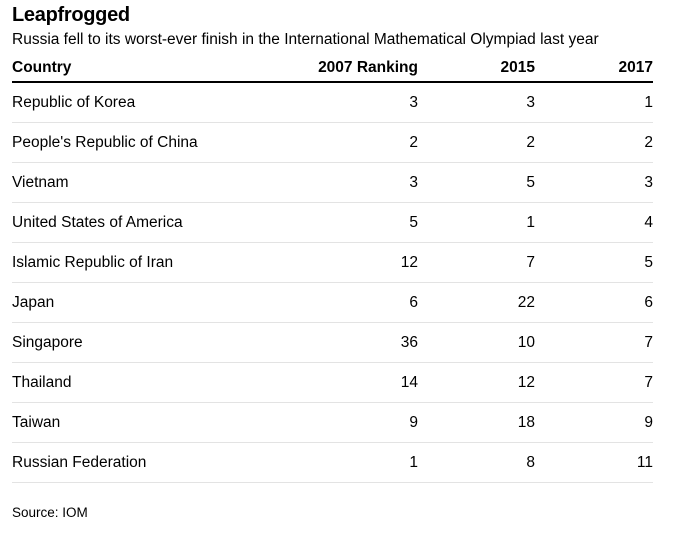  What do you see at coordinates (476, 342) in the screenshot?
I see `rank-cell: 10` at bounding box center [476, 342].